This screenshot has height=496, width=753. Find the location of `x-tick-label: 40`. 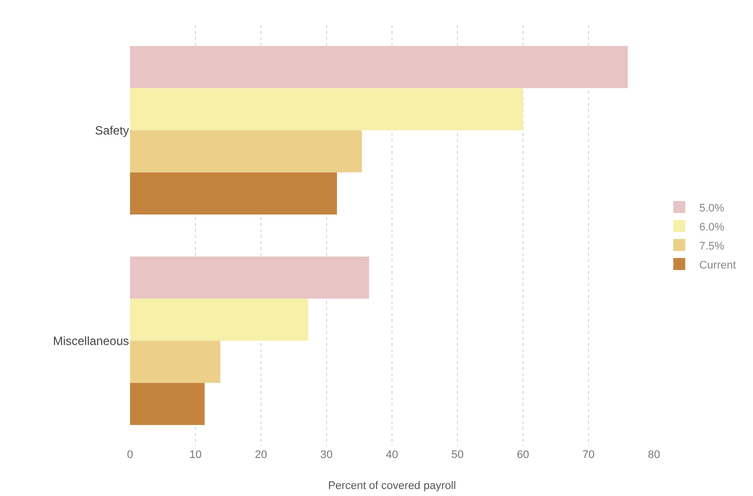

x-tick-label: 40 is located at coordinates (392, 455).